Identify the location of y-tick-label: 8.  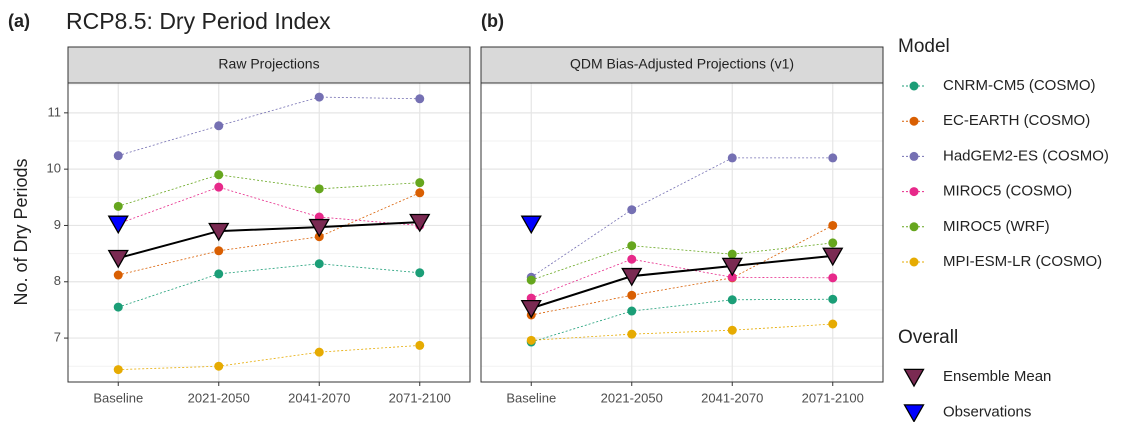
(57, 280).